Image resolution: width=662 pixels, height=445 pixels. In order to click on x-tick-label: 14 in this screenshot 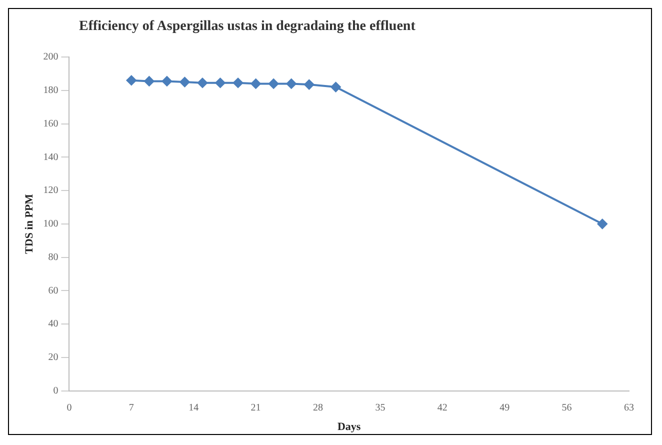, I will do `click(193, 408)`.